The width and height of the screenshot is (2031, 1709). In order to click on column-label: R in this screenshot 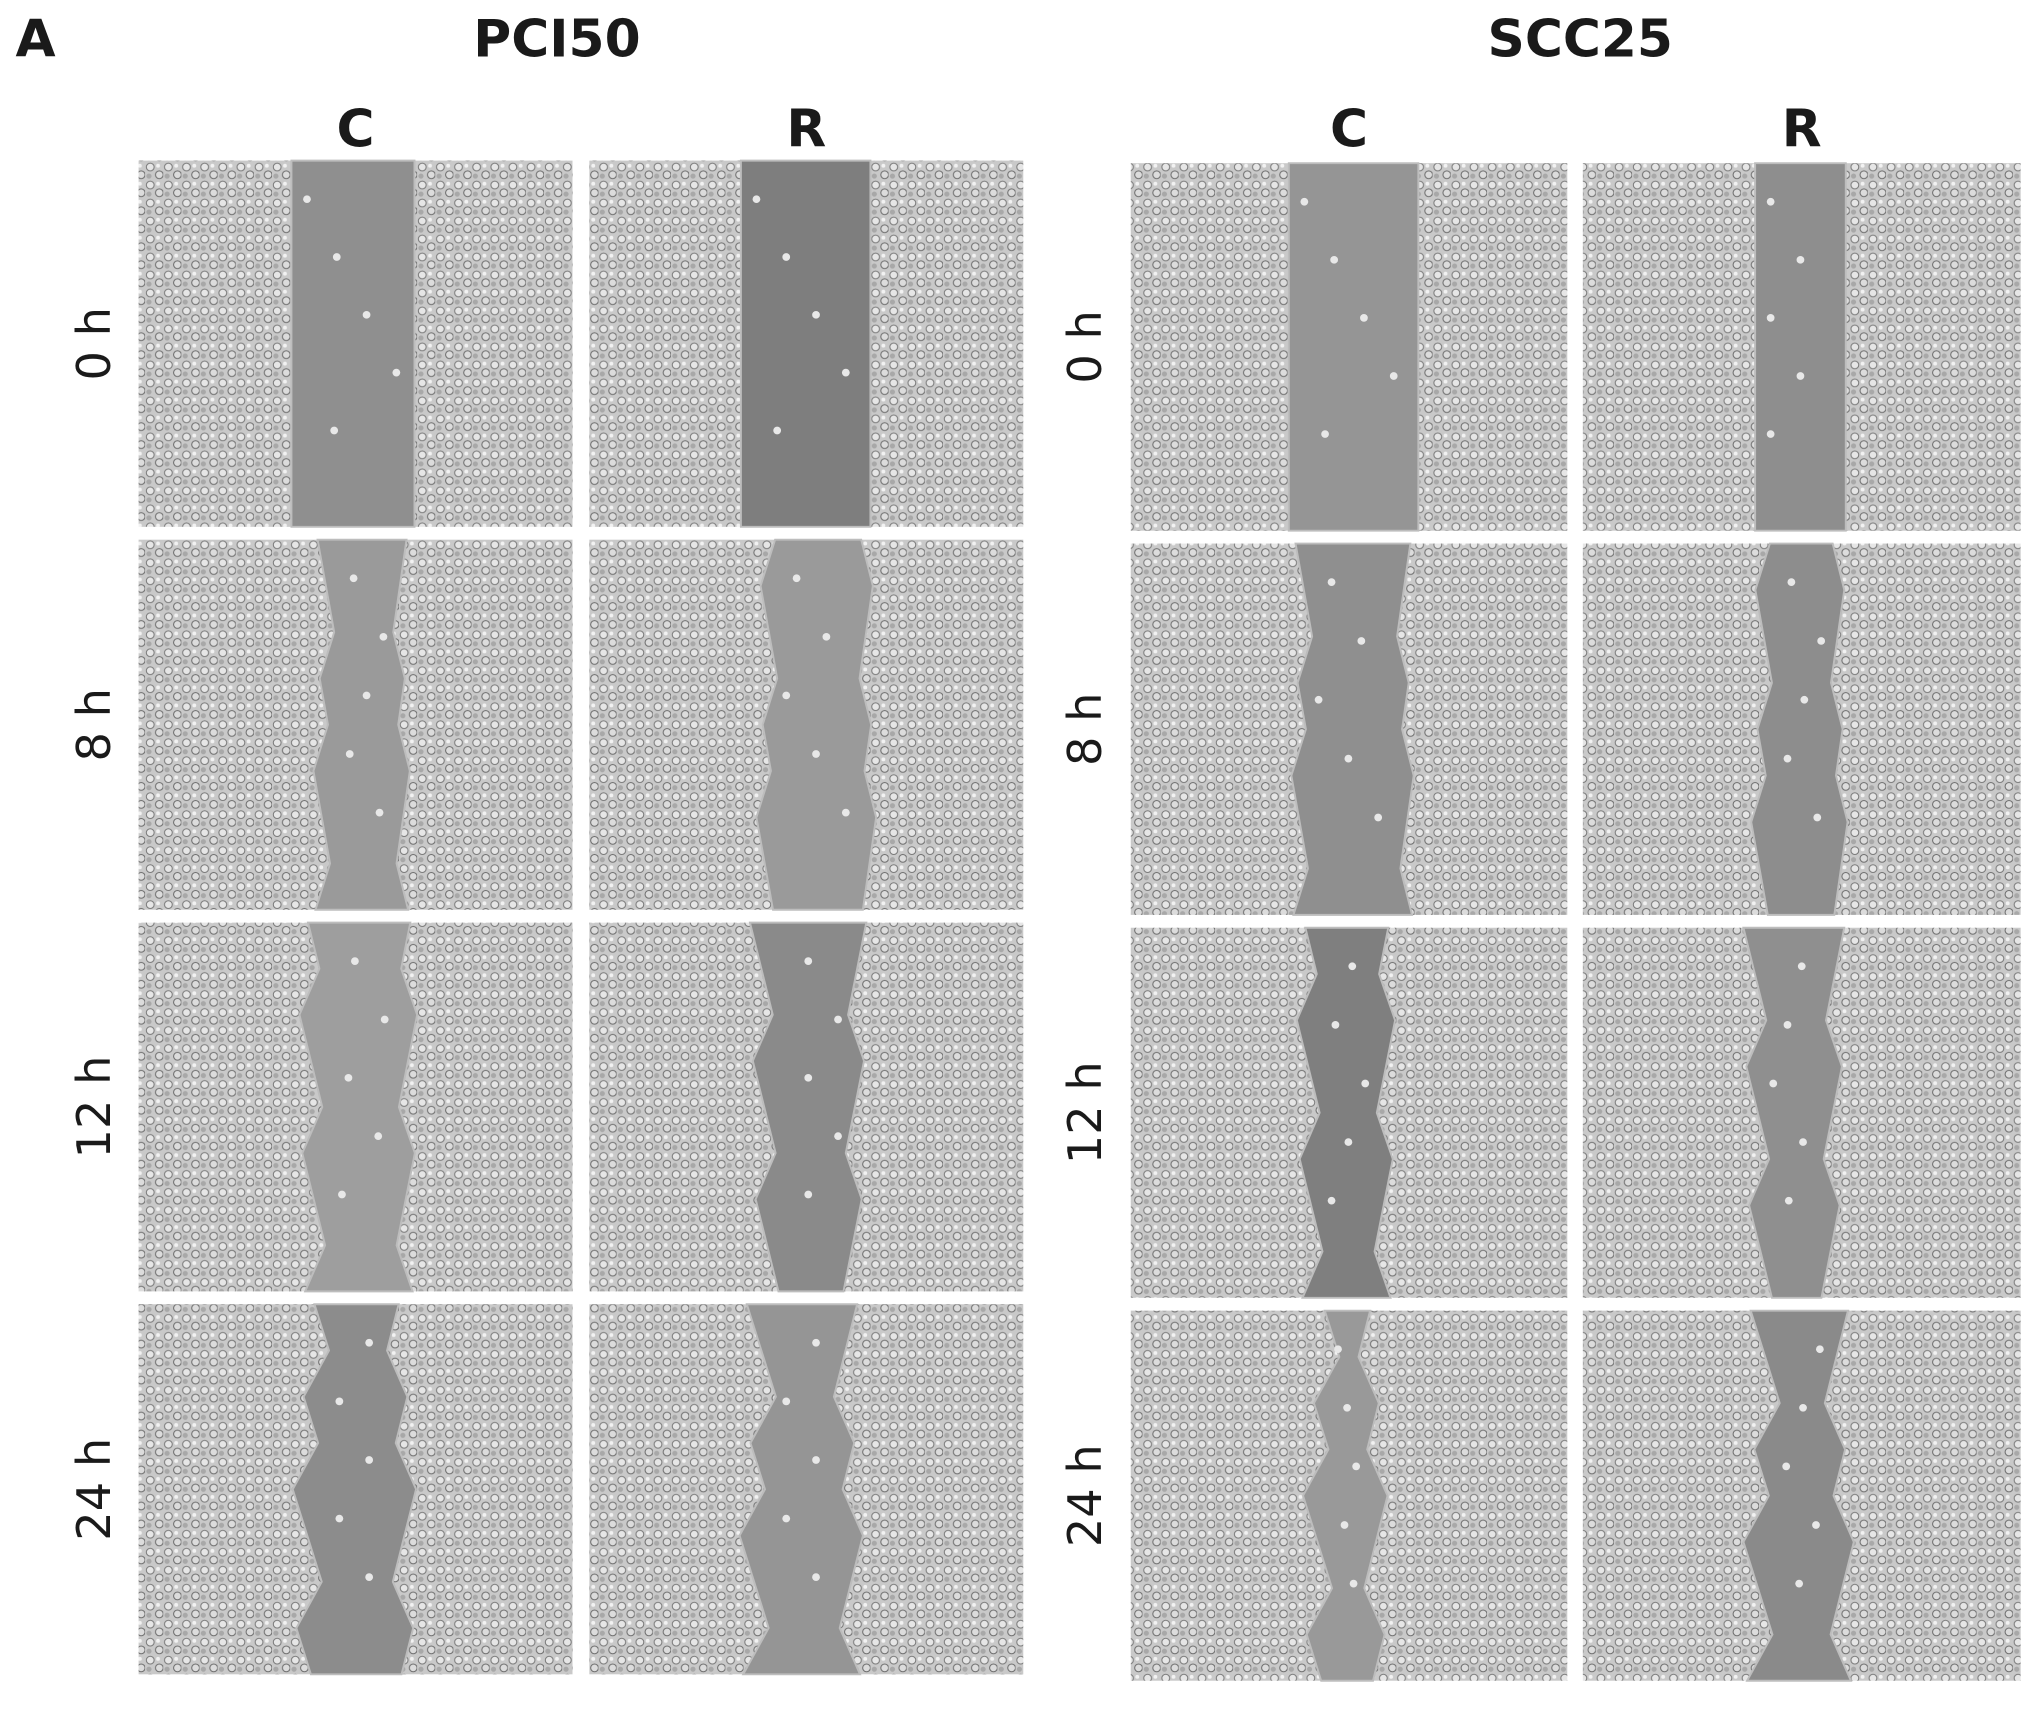, I will do `click(806, 130)`.